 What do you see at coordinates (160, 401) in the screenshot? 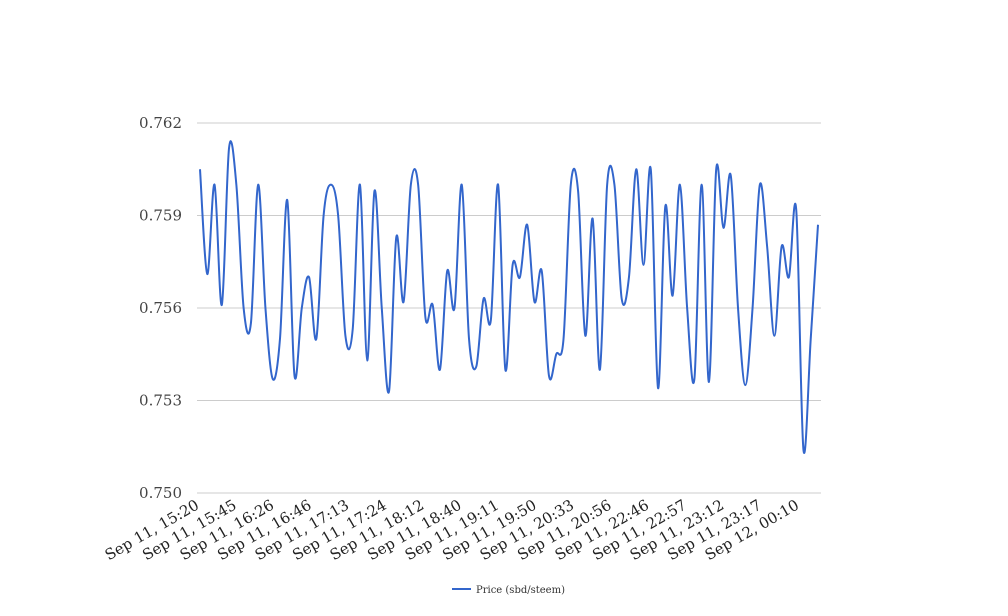
I see `y-tick-label: 0.753` at bounding box center [160, 401].